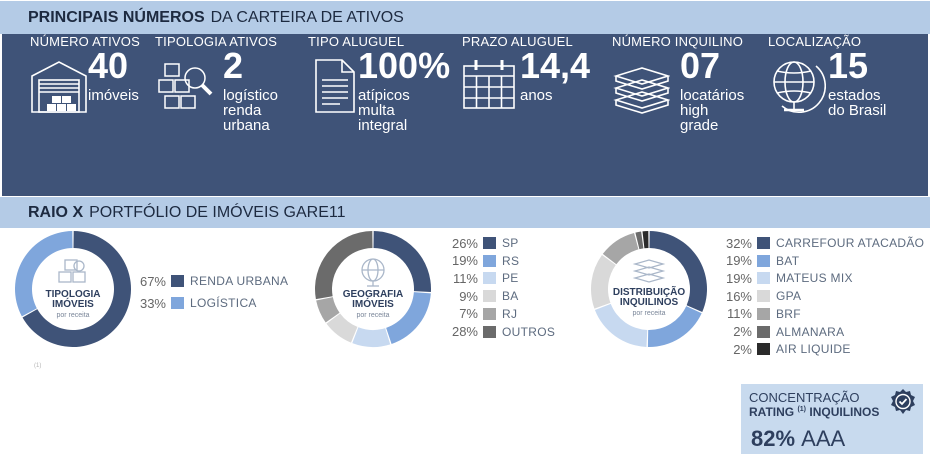  I want to click on donut-distribuicao: DISTRIBUIÇÃO INQUILINOS por receita, so click(649, 289).